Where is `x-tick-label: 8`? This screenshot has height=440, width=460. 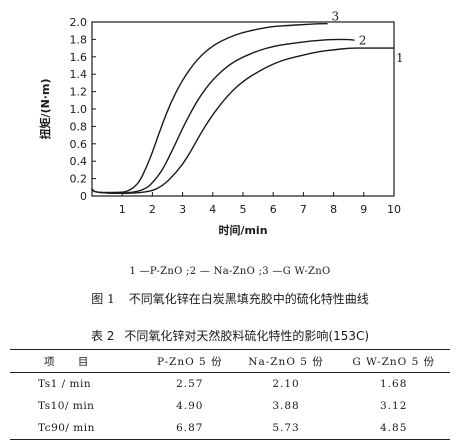 x-tick-label: 8 is located at coordinates (333, 209).